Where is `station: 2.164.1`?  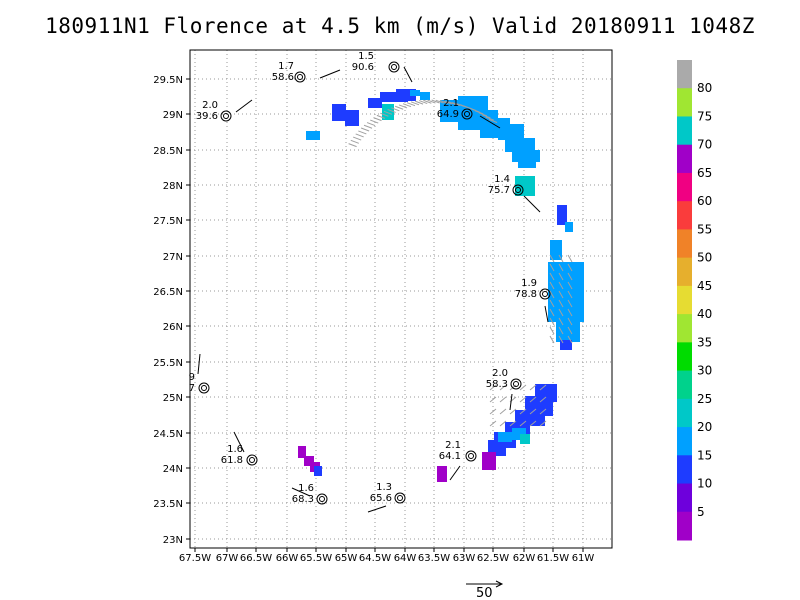 station: 2.164.1 is located at coordinates (458, 460).